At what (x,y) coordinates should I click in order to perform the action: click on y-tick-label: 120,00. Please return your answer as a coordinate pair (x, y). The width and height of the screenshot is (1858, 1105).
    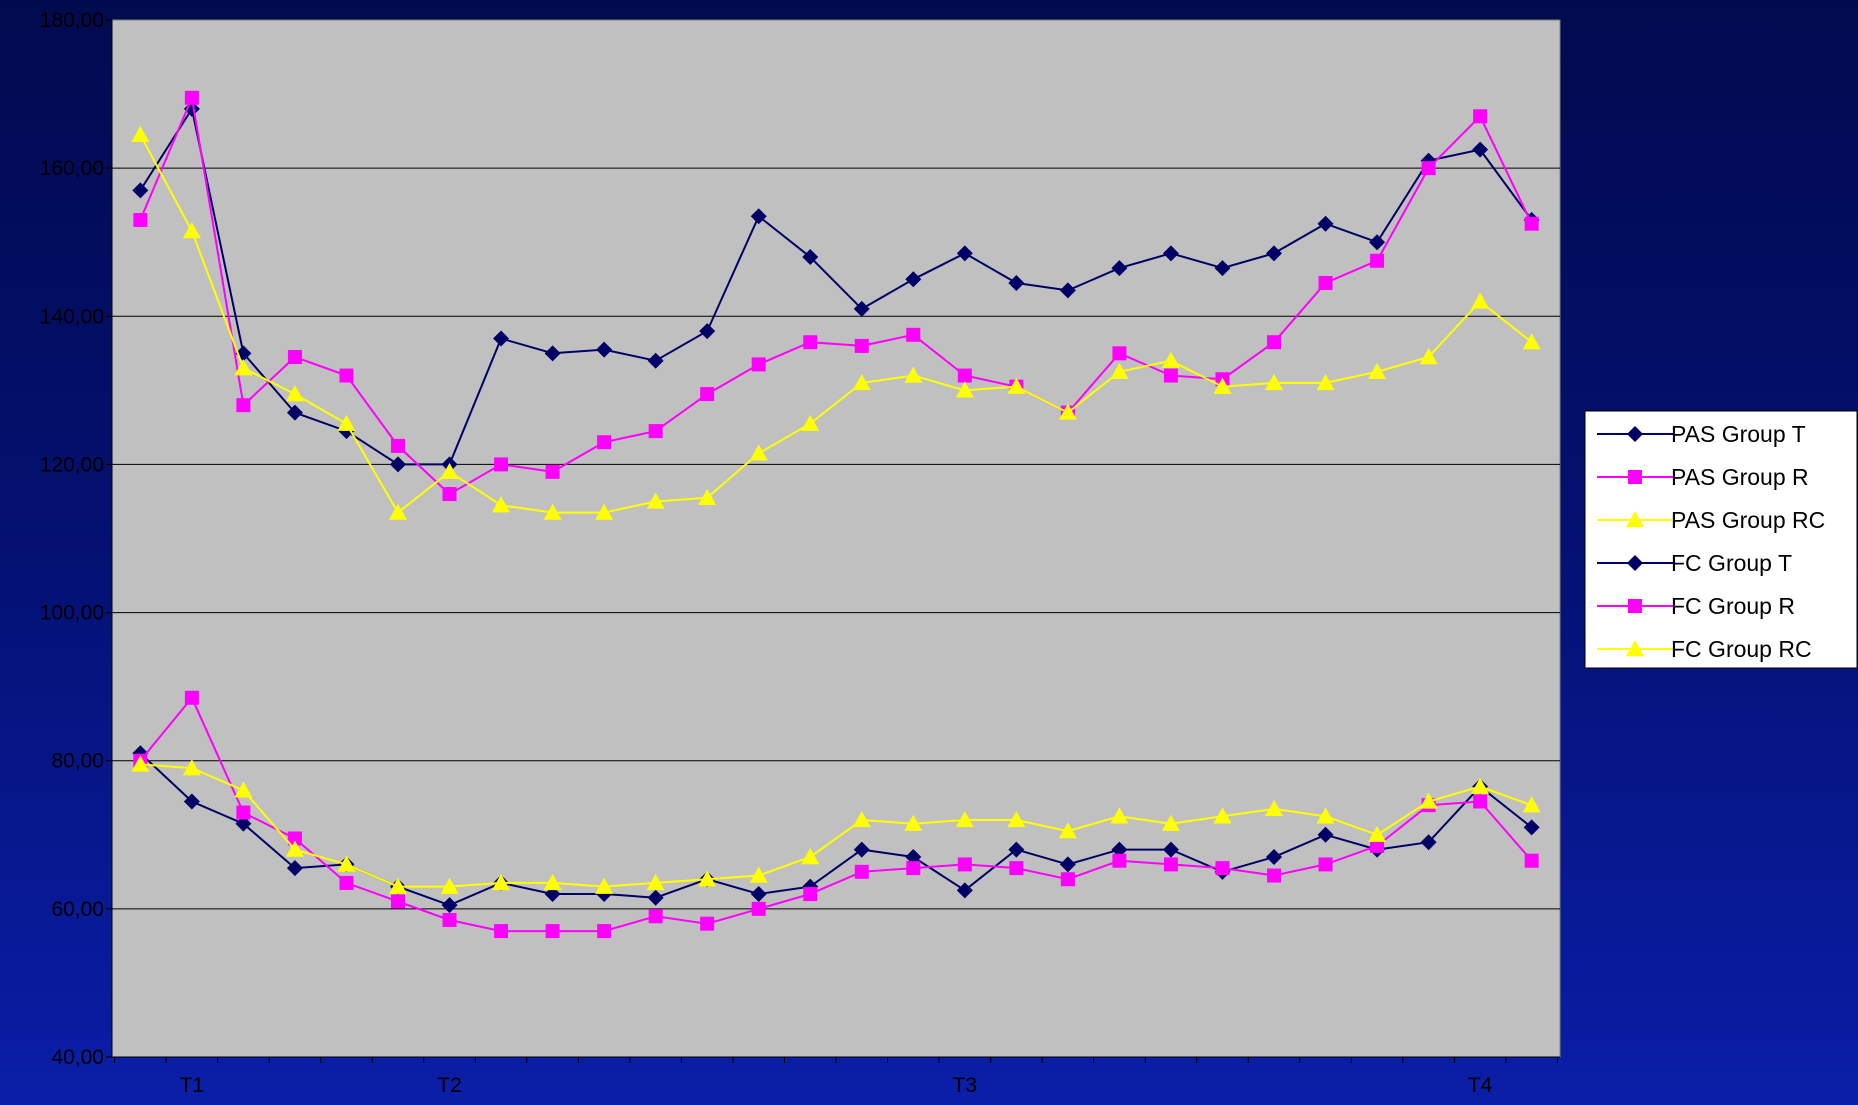
    Looking at the image, I should click on (72, 464).